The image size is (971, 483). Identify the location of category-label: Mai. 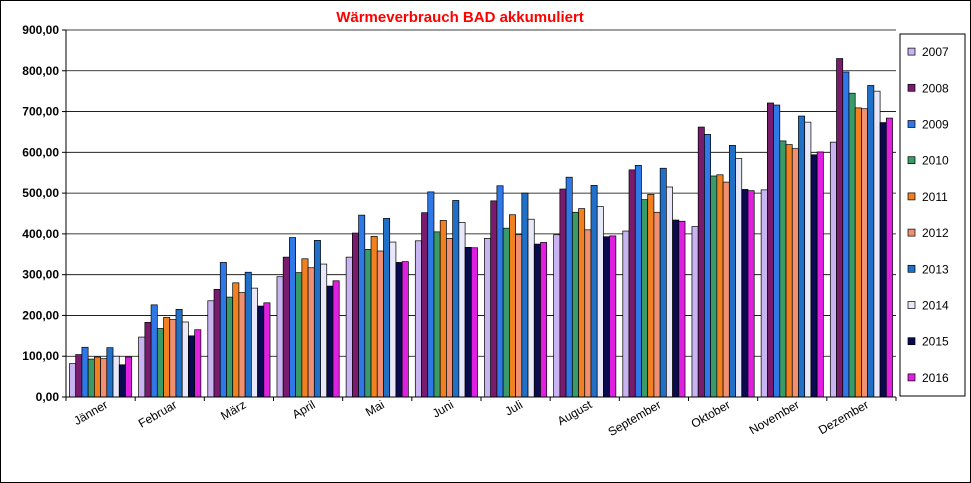
(375, 408).